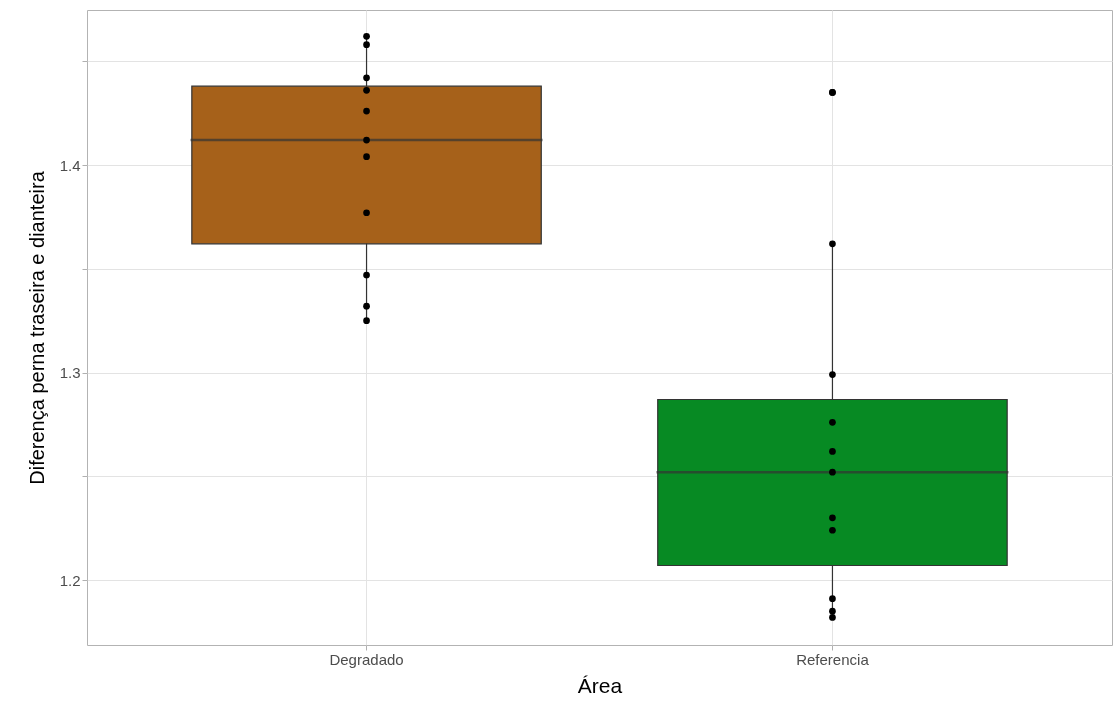 The height and width of the screenshot is (718, 1115). What do you see at coordinates (70, 165) in the screenshot?
I see `y-tick-label: 1.4` at bounding box center [70, 165].